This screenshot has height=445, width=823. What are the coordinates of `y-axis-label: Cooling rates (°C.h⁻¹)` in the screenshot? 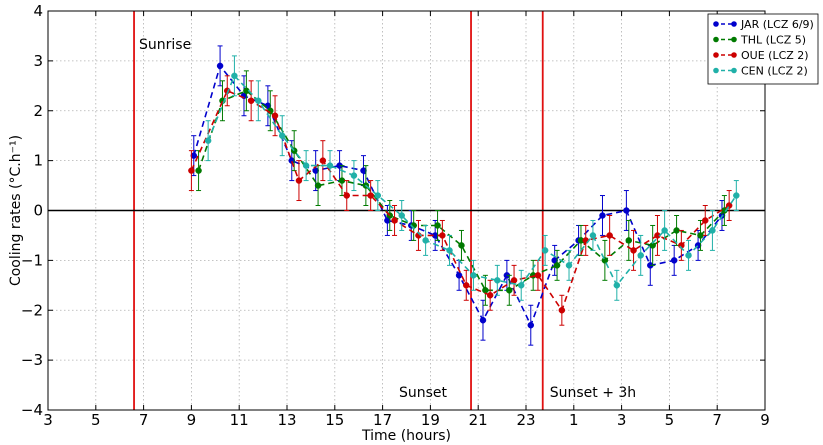 It's located at (16, 210).